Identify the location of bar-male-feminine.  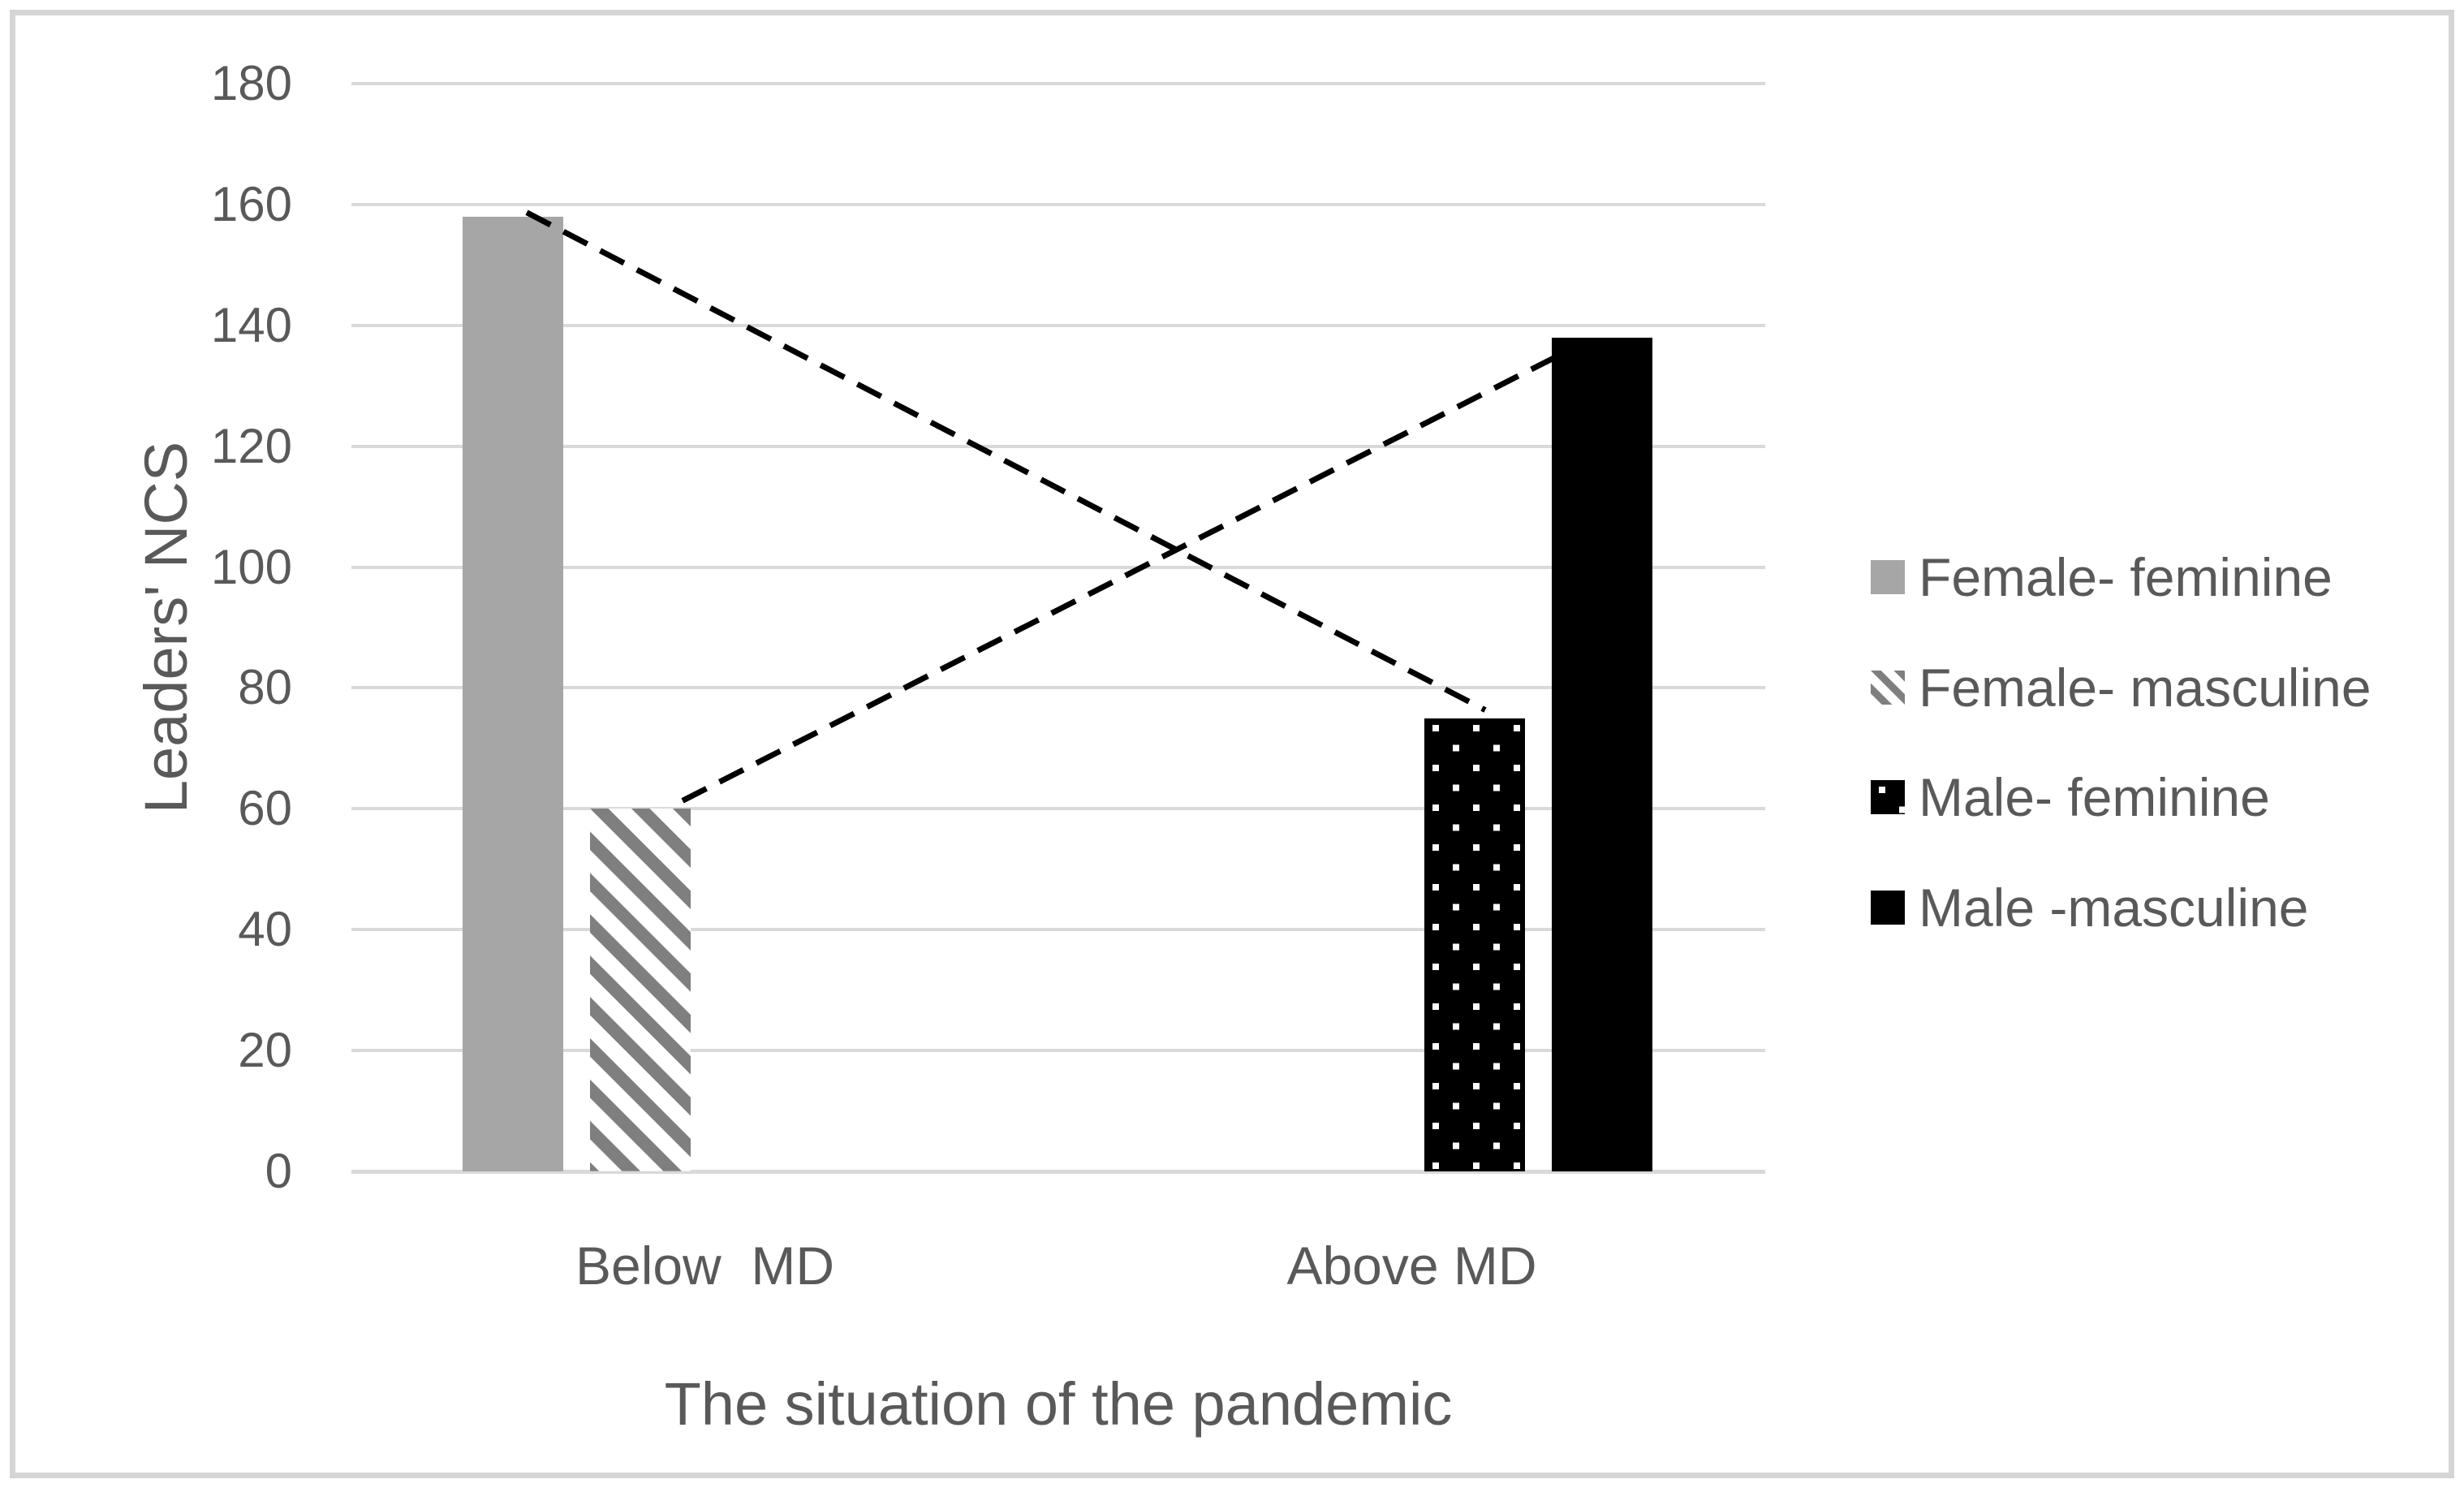
(1475, 945).